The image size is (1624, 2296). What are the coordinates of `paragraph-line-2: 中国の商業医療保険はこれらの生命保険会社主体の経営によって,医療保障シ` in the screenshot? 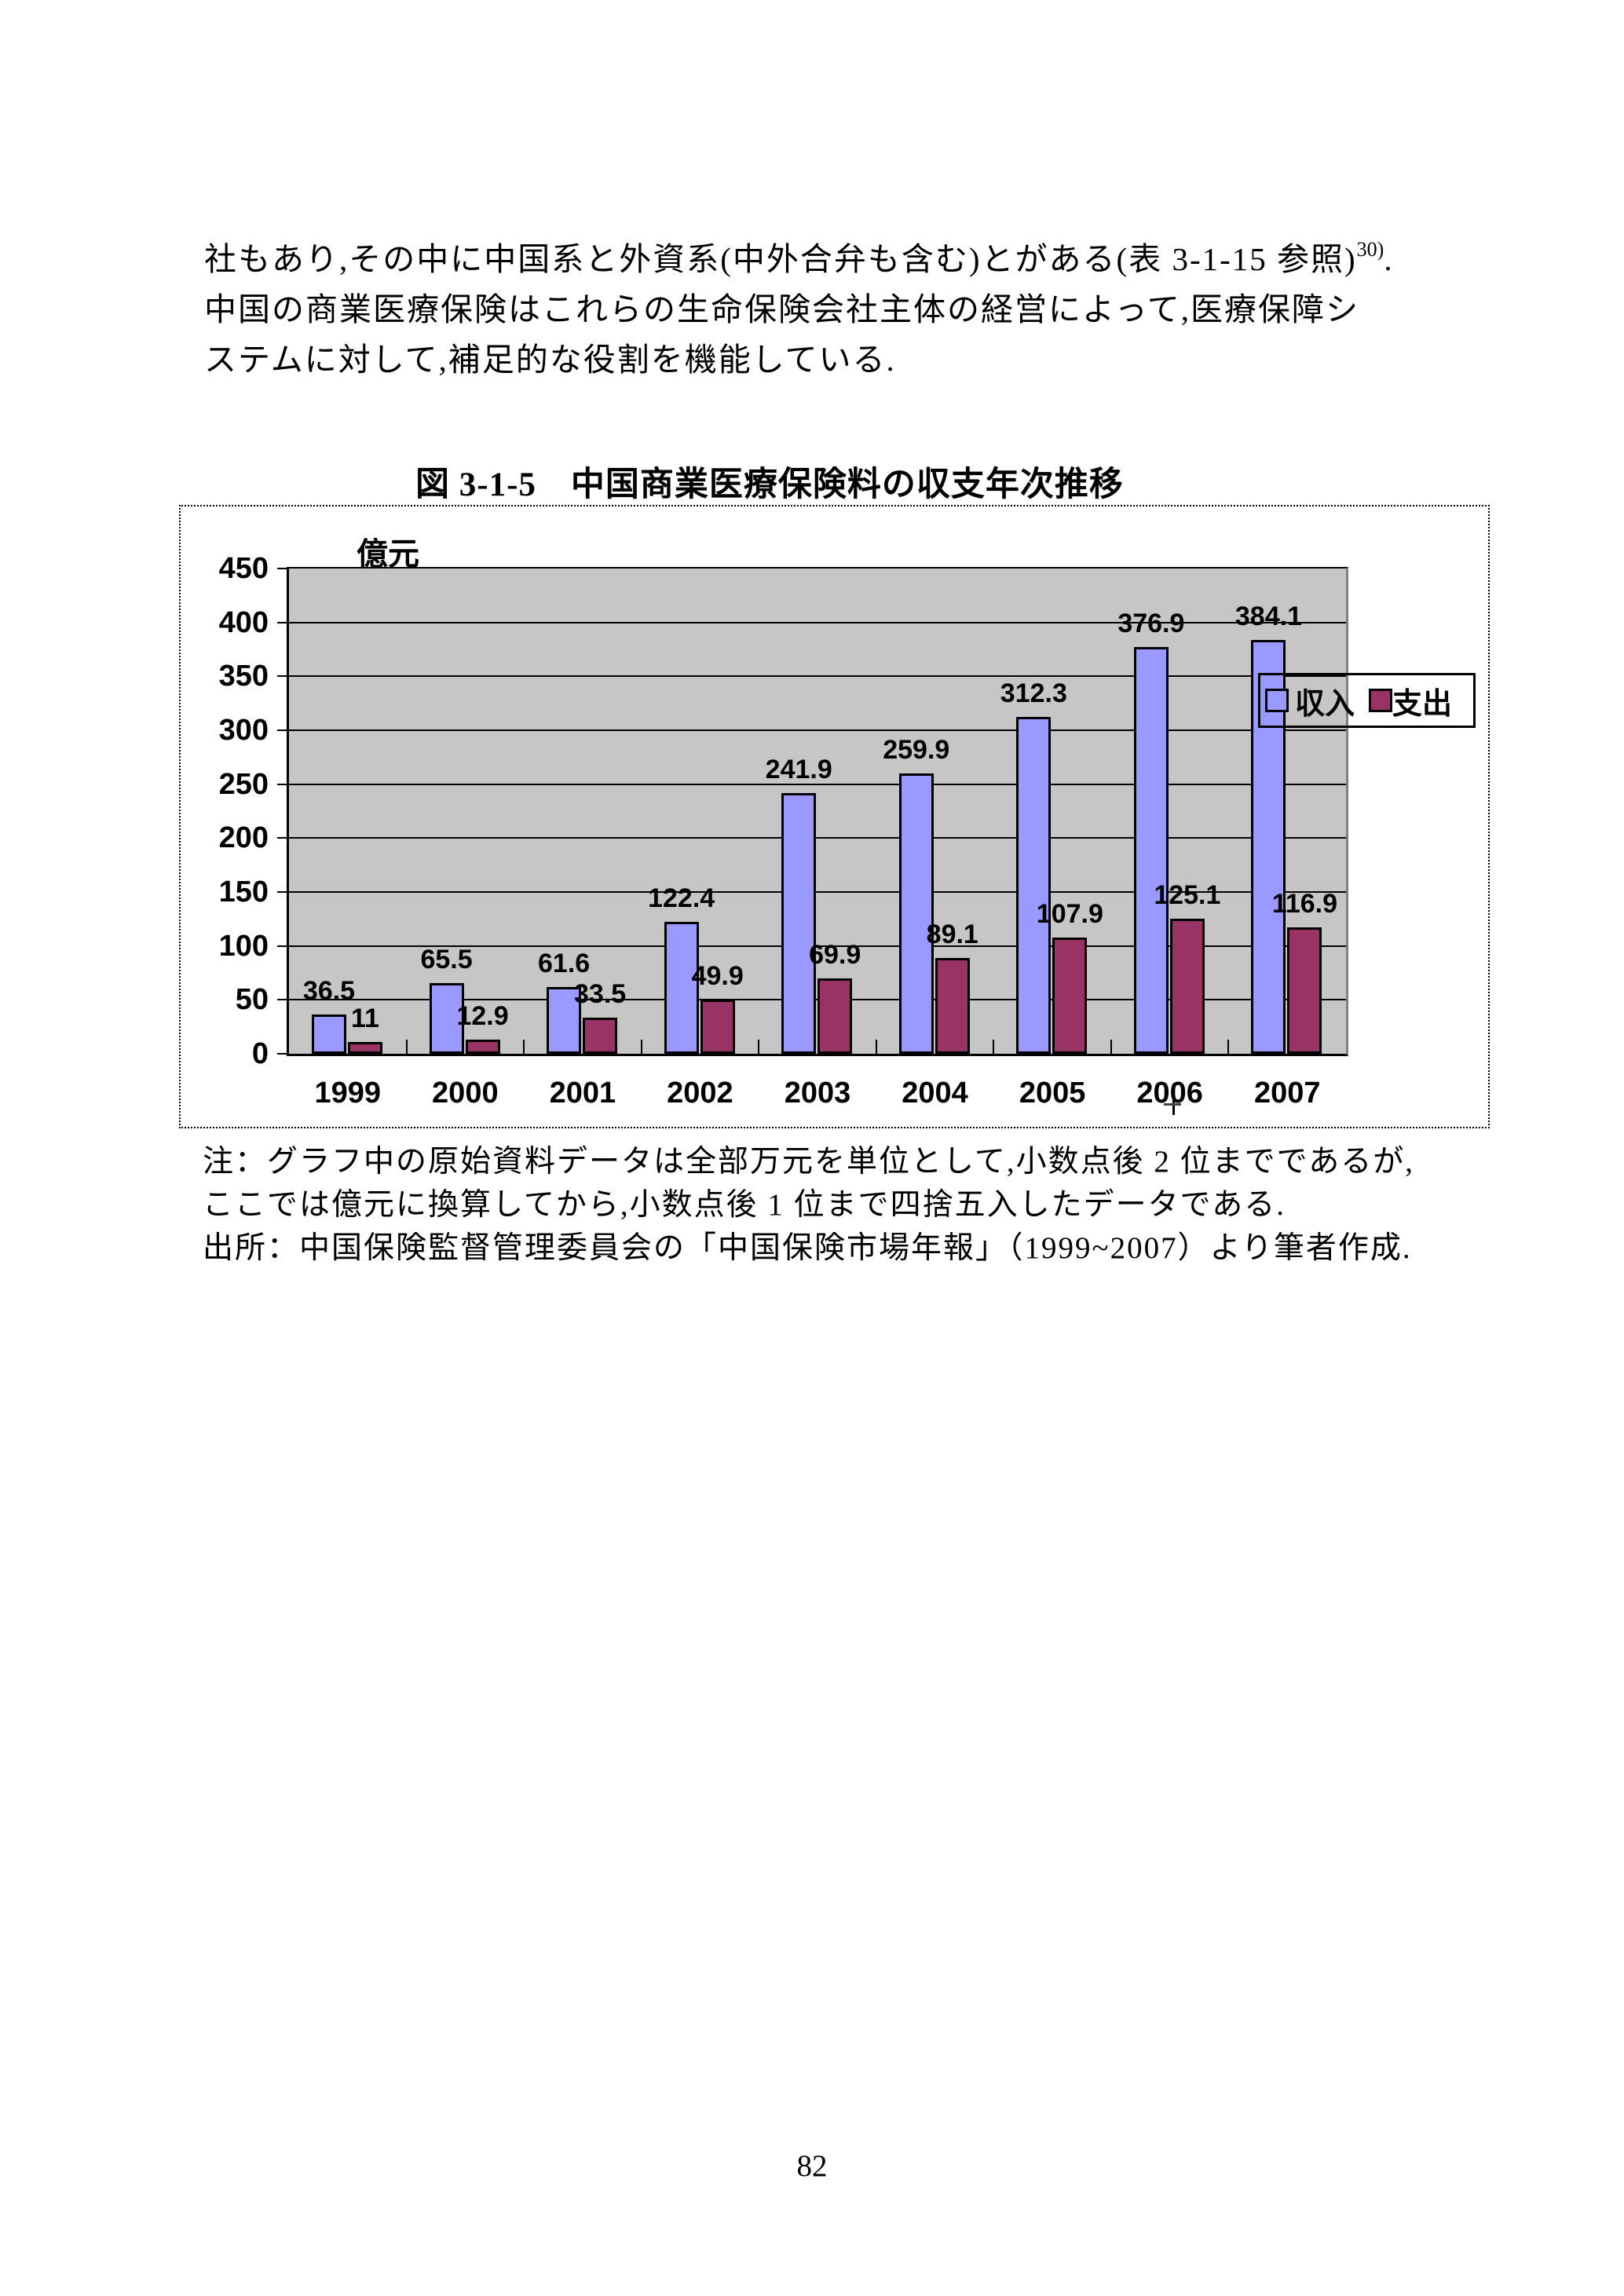 It's located at (781, 309).